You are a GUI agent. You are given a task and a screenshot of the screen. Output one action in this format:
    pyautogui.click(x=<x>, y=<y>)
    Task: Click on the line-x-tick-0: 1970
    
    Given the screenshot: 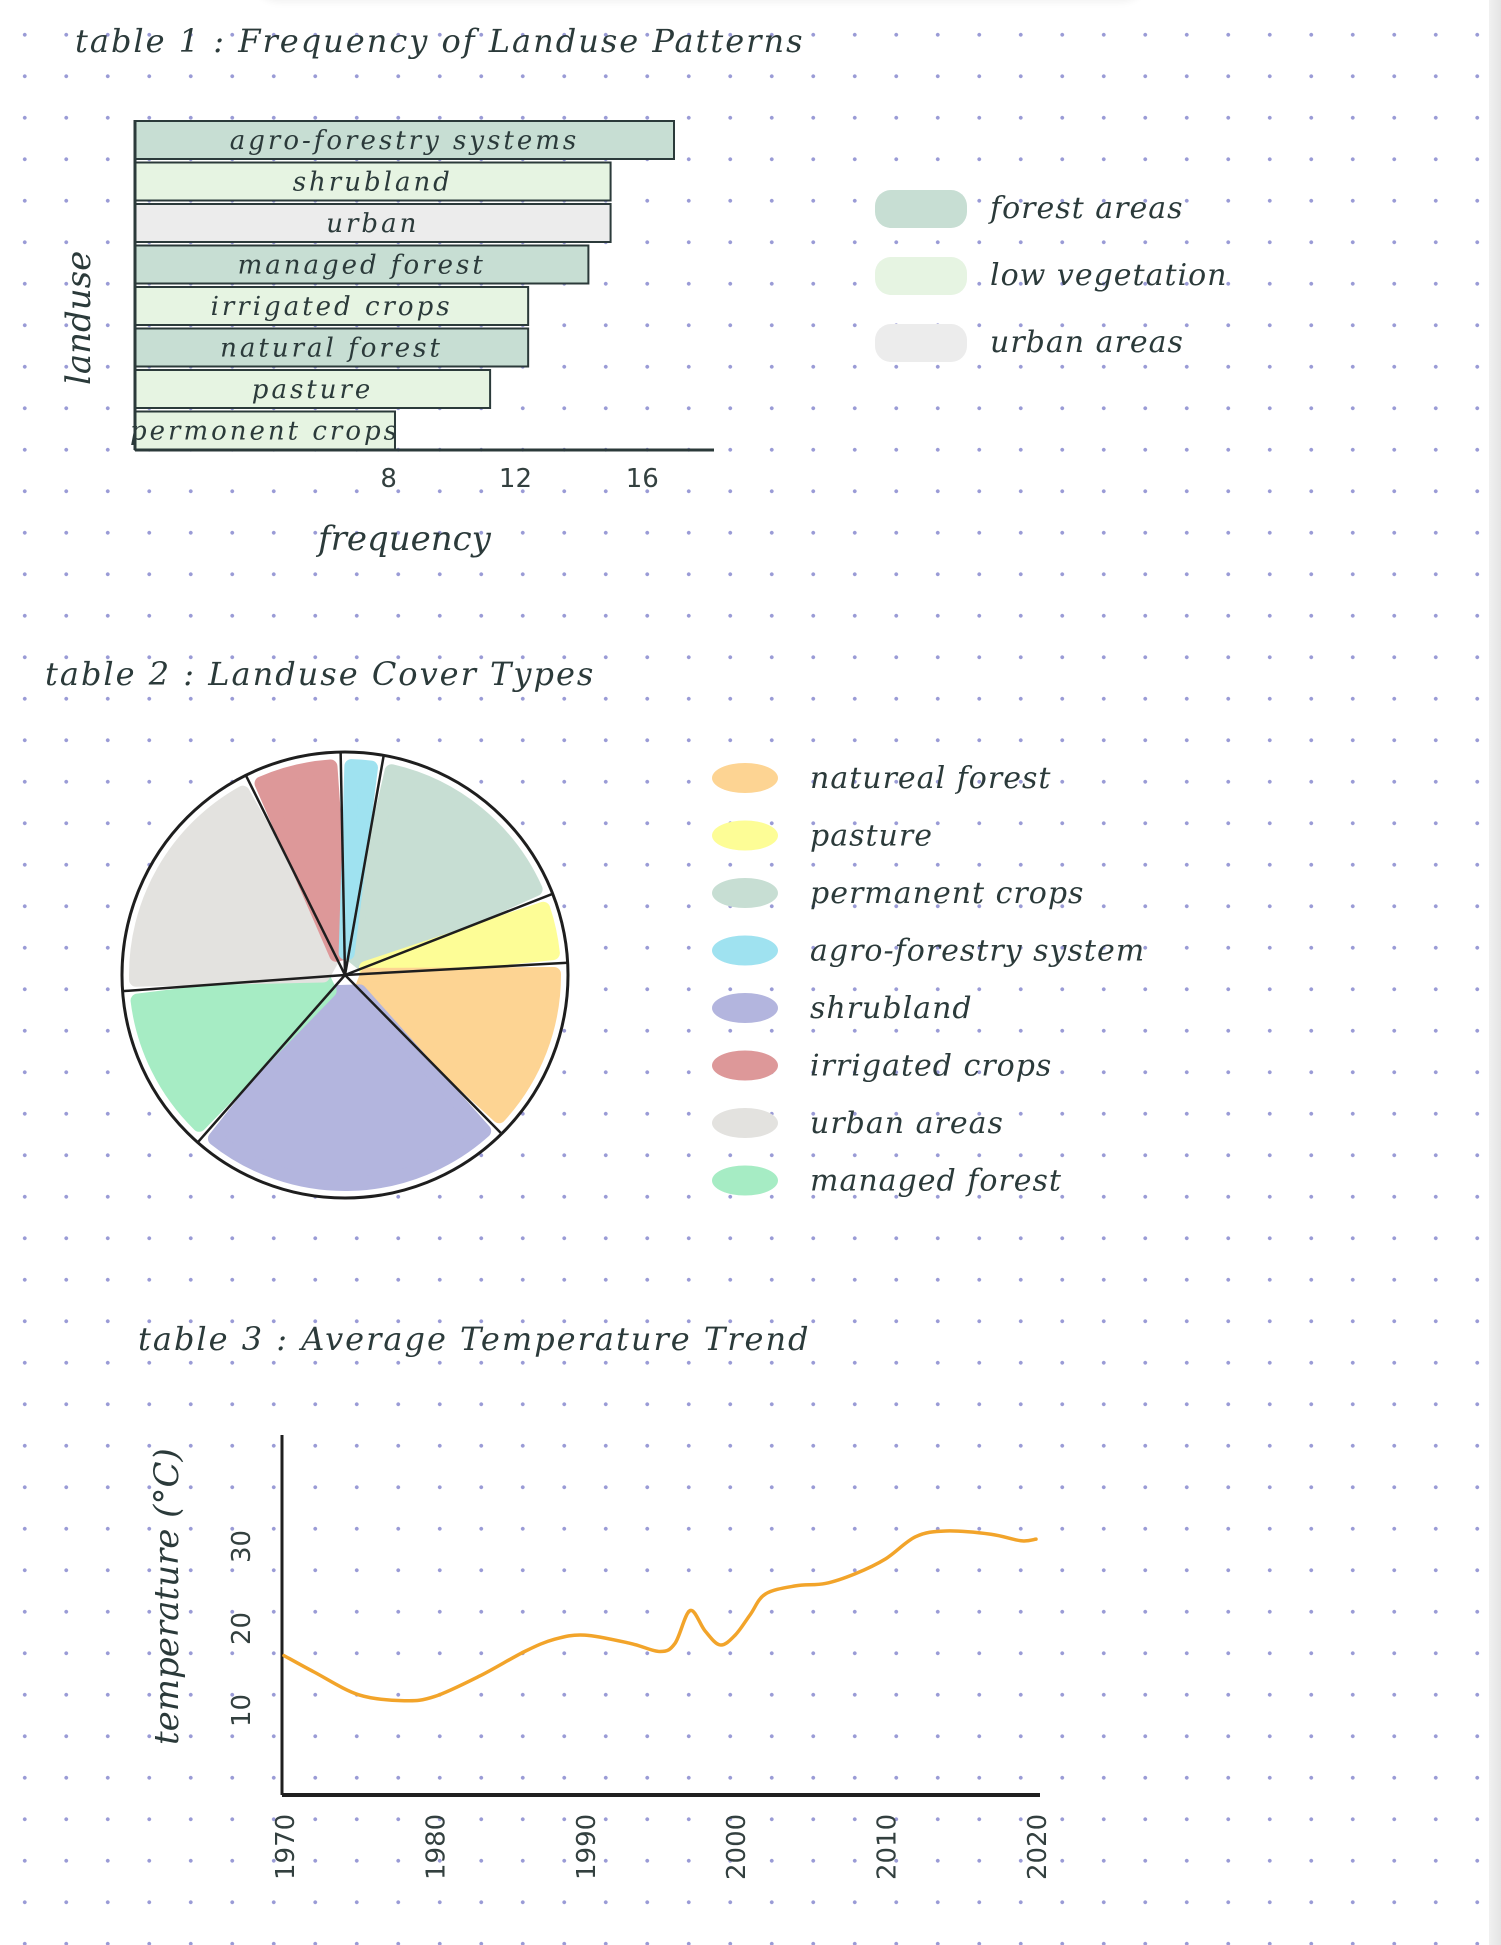 What is the action you would take?
    pyautogui.click(x=286, y=1847)
    